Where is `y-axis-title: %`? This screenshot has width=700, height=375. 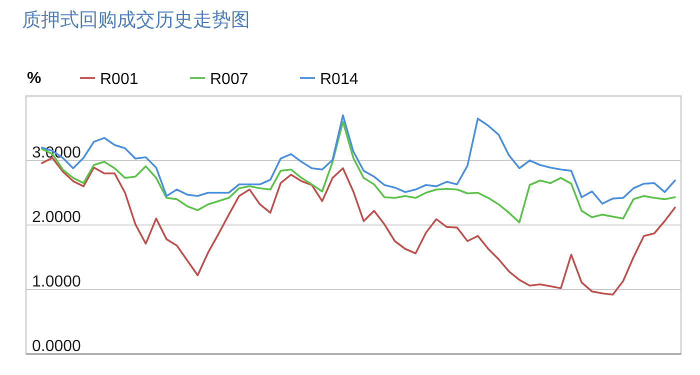 y-axis-title: % is located at coordinates (34, 78).